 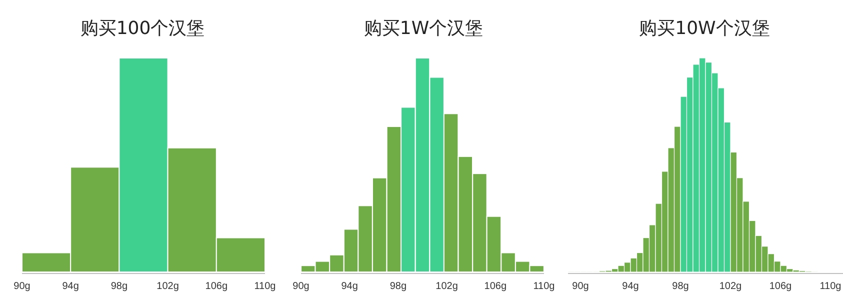 I want to click on chart-title: 购买100个汉堡, so click(x=142, y=28).